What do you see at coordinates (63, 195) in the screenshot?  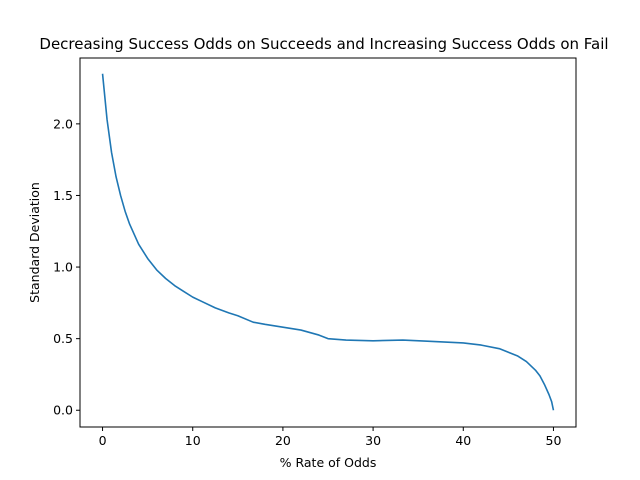 I see `y-tick-label: 1.5` at bounding box center [63, 195].